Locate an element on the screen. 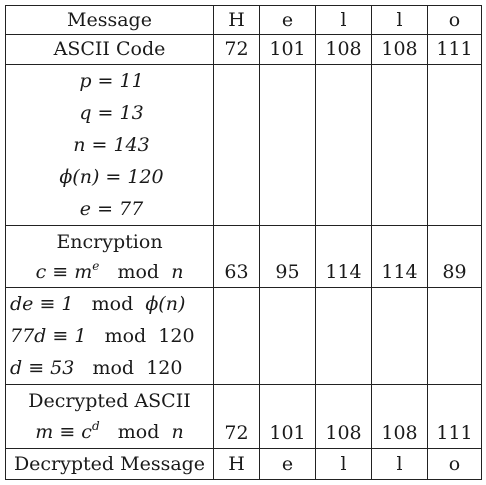 The height and width of the screenshot is (485, 486). key-line-3-lhs: d ≡ 53 is located at coordinates (42, 368).